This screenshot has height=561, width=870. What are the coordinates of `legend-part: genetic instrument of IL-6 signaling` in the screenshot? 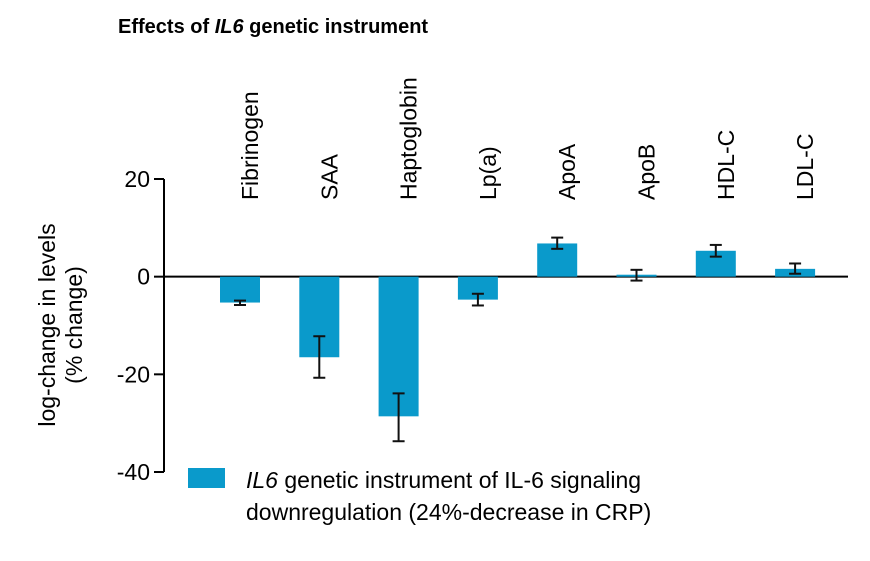 It's located at (459, 480).